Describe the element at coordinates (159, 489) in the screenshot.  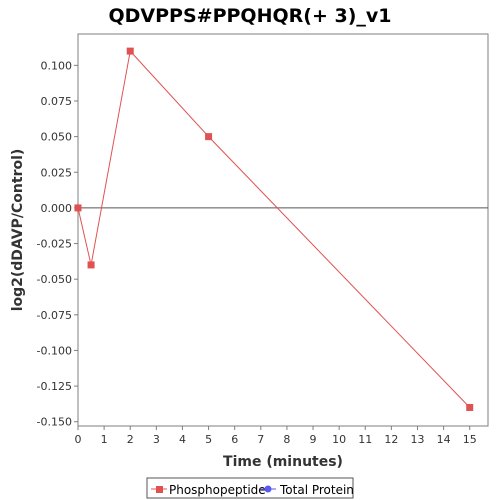
I see `legend-phosphopeptide-marker` at that location.